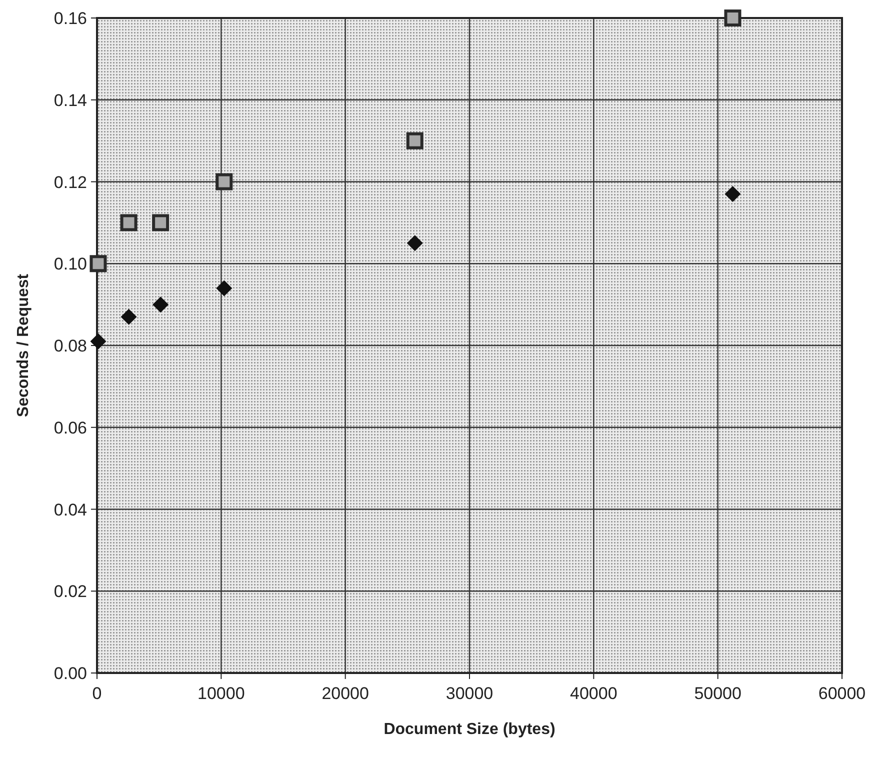 This screenshot has height=759, width=880. What do you see at coordinates (70, 510) in the screenshot?
I see `y-tick-label: 0.04` at bounding box center [70, 510].